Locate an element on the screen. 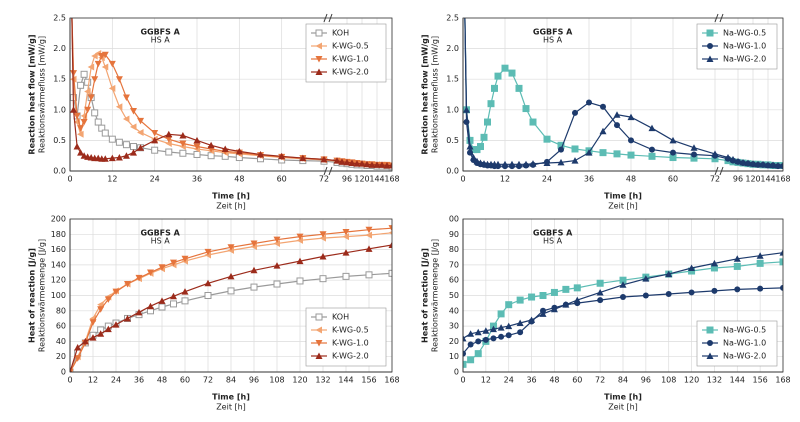 The width and height of the screenshot is (800, 422). y-axis-label: Reaktionswärmemenge [J/g] is located at coordinates (435, 295).